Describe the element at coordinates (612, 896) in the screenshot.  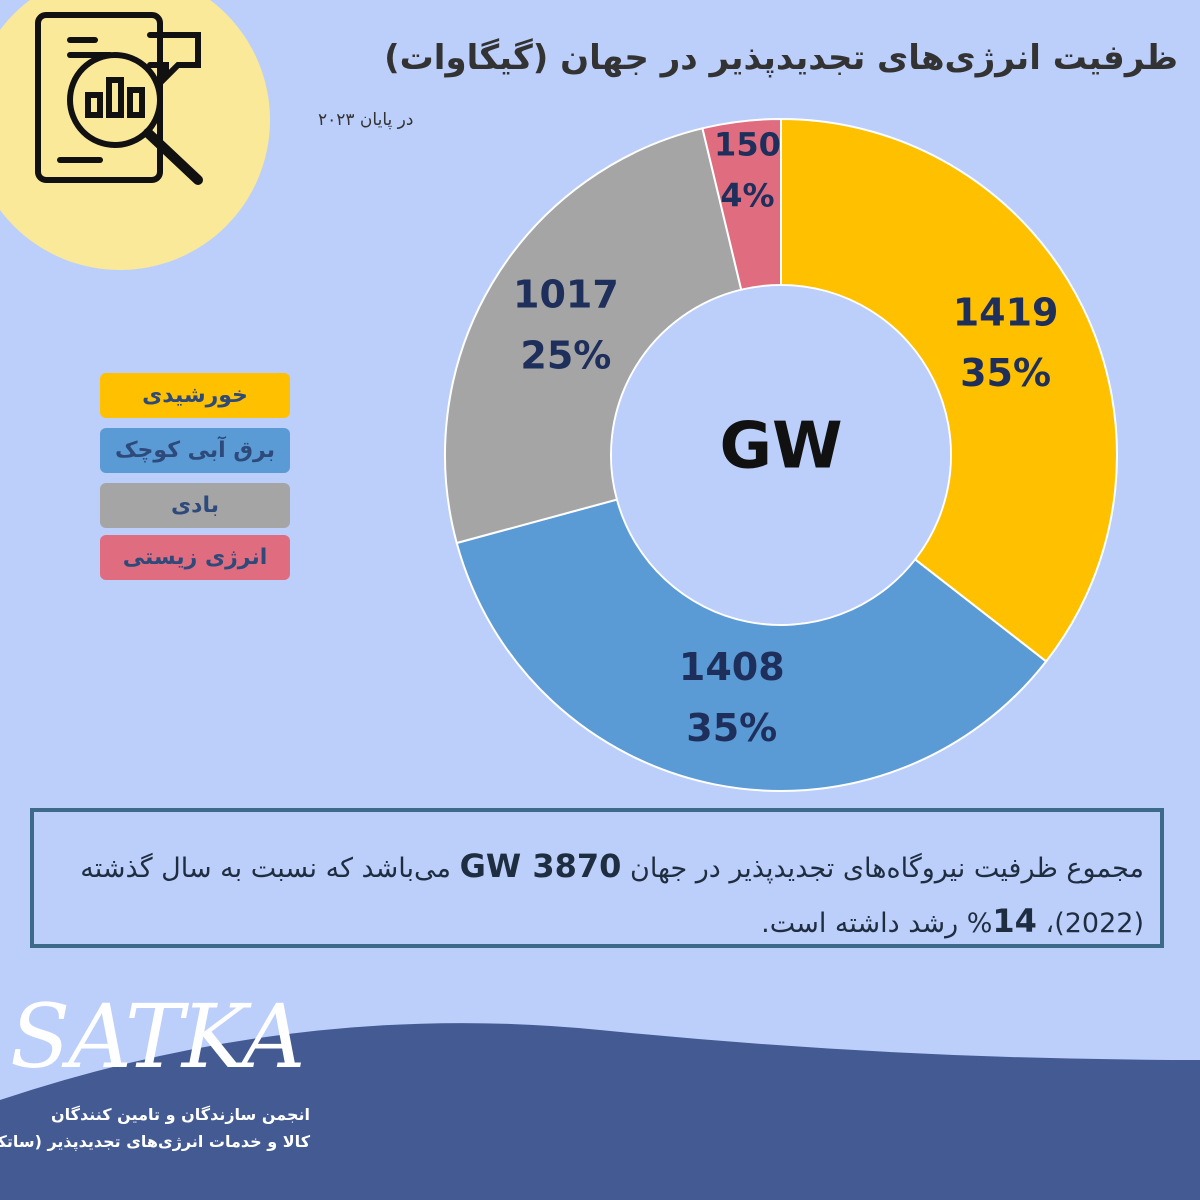
I see `note-text: می‌باشد که نسبت به سال گذشته (2022)،` at that location.